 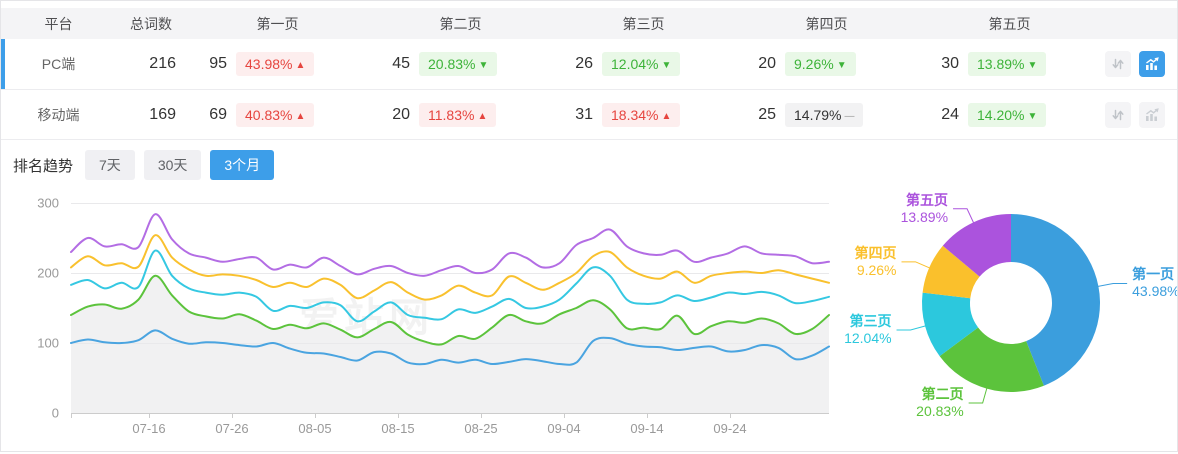 What do you see at coordinates (924, 208) in the screenshot?
I see `pie-label-第五页: 第五页 13.89%` at bounding box center [924, 208].